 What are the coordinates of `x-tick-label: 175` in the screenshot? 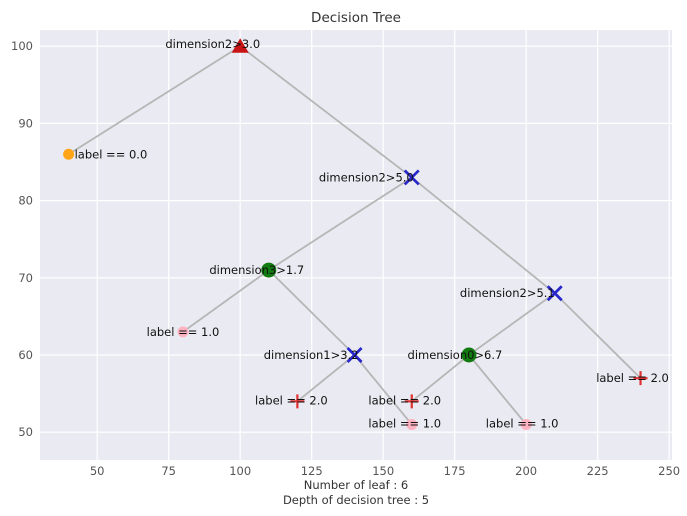 It's located at (455, 471).